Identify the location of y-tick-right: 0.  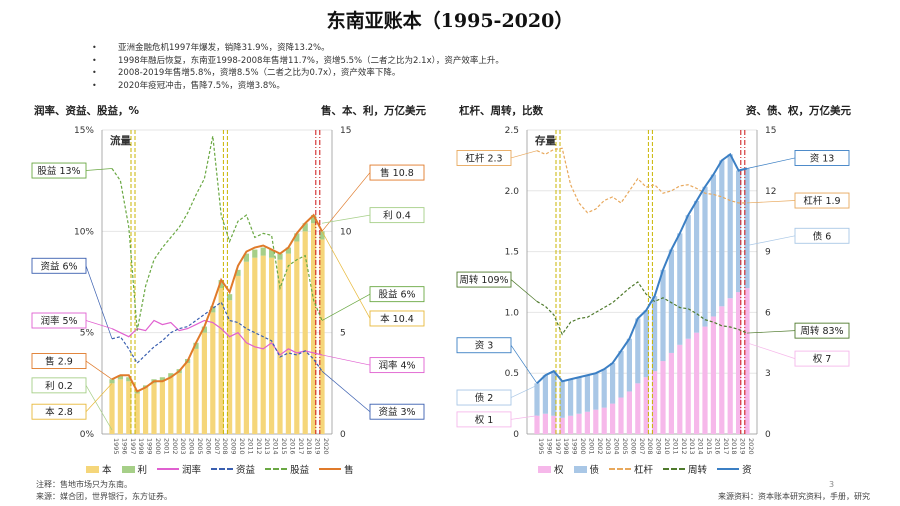
(343, 435).